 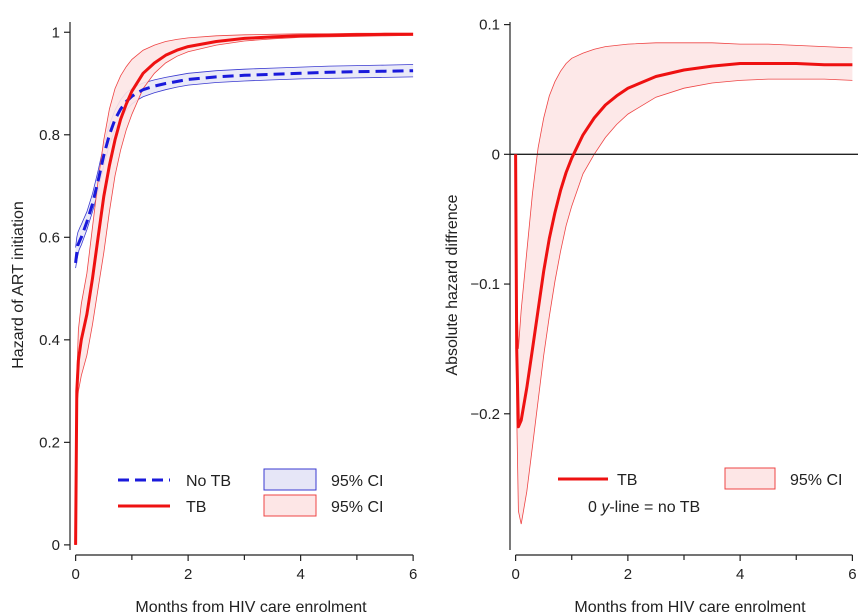 I want to click on left-y-tick-label-4: 0.8, so click(x=49, y=135).